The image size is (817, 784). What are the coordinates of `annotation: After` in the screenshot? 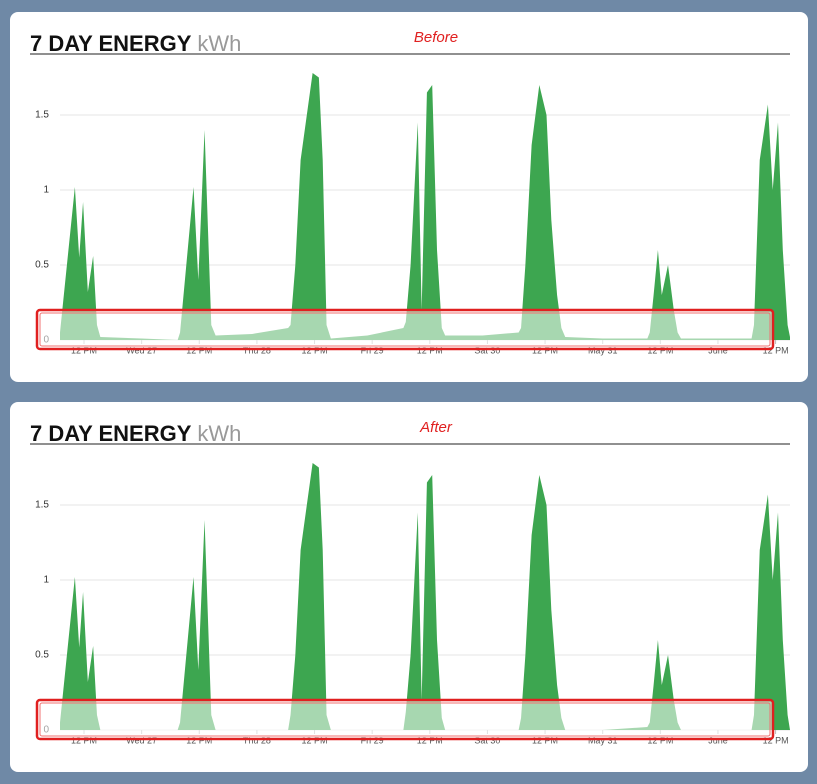 It's located at (436, 427).